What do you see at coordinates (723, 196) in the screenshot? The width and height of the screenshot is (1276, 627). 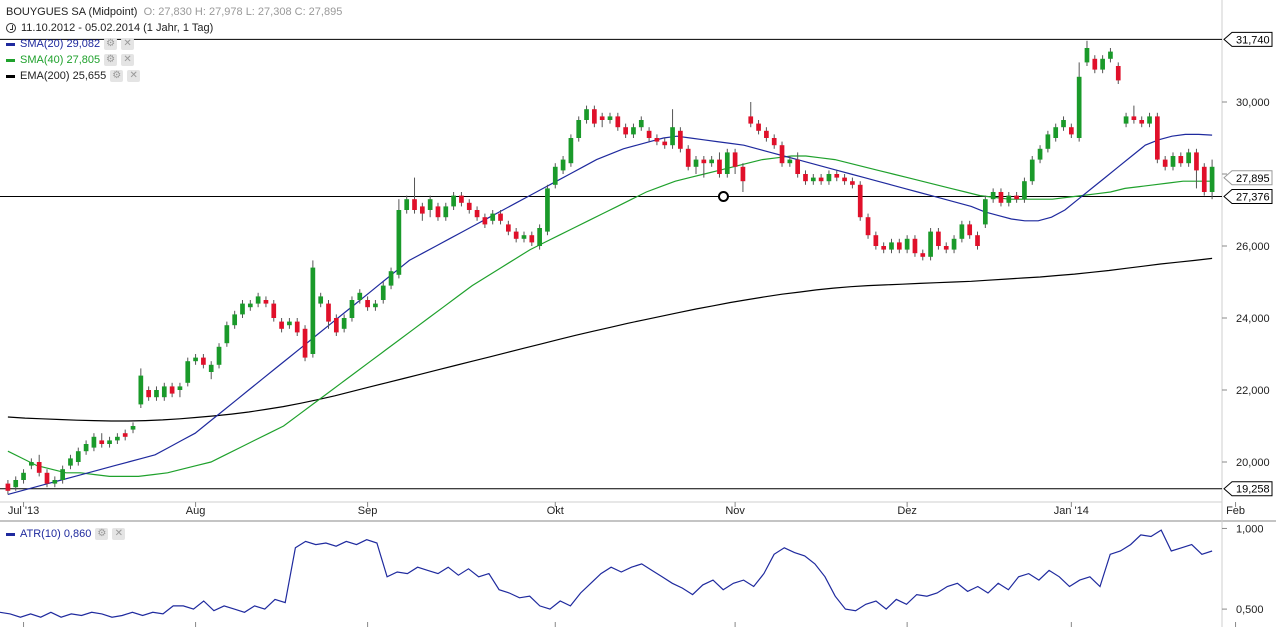 I see `selected-point-marker` at bounding box center [723, 196].